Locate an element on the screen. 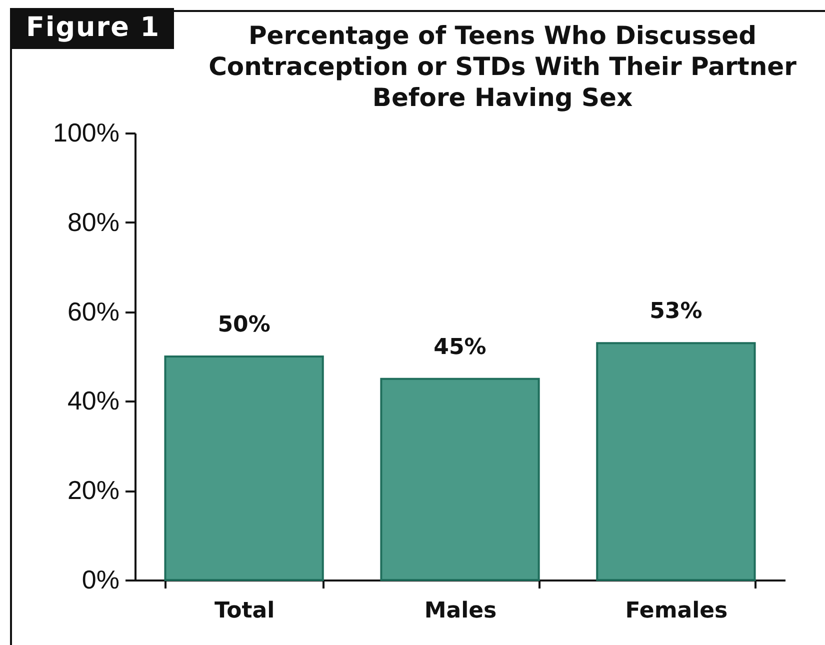 The width and height of the screenshot is (825, 645). x-tick-label: Females is located at coordinates (676, 611).